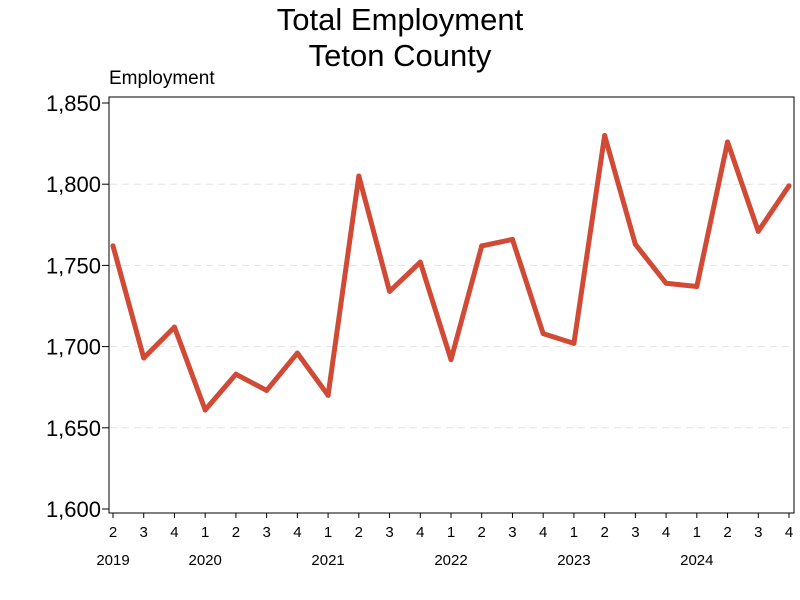 The height and width of the screenshot is (600, 800). What do you see at coordinates (327, 560) in the screenshot?
I see `x-year-label: 2021` at bounding box center [327, 560].